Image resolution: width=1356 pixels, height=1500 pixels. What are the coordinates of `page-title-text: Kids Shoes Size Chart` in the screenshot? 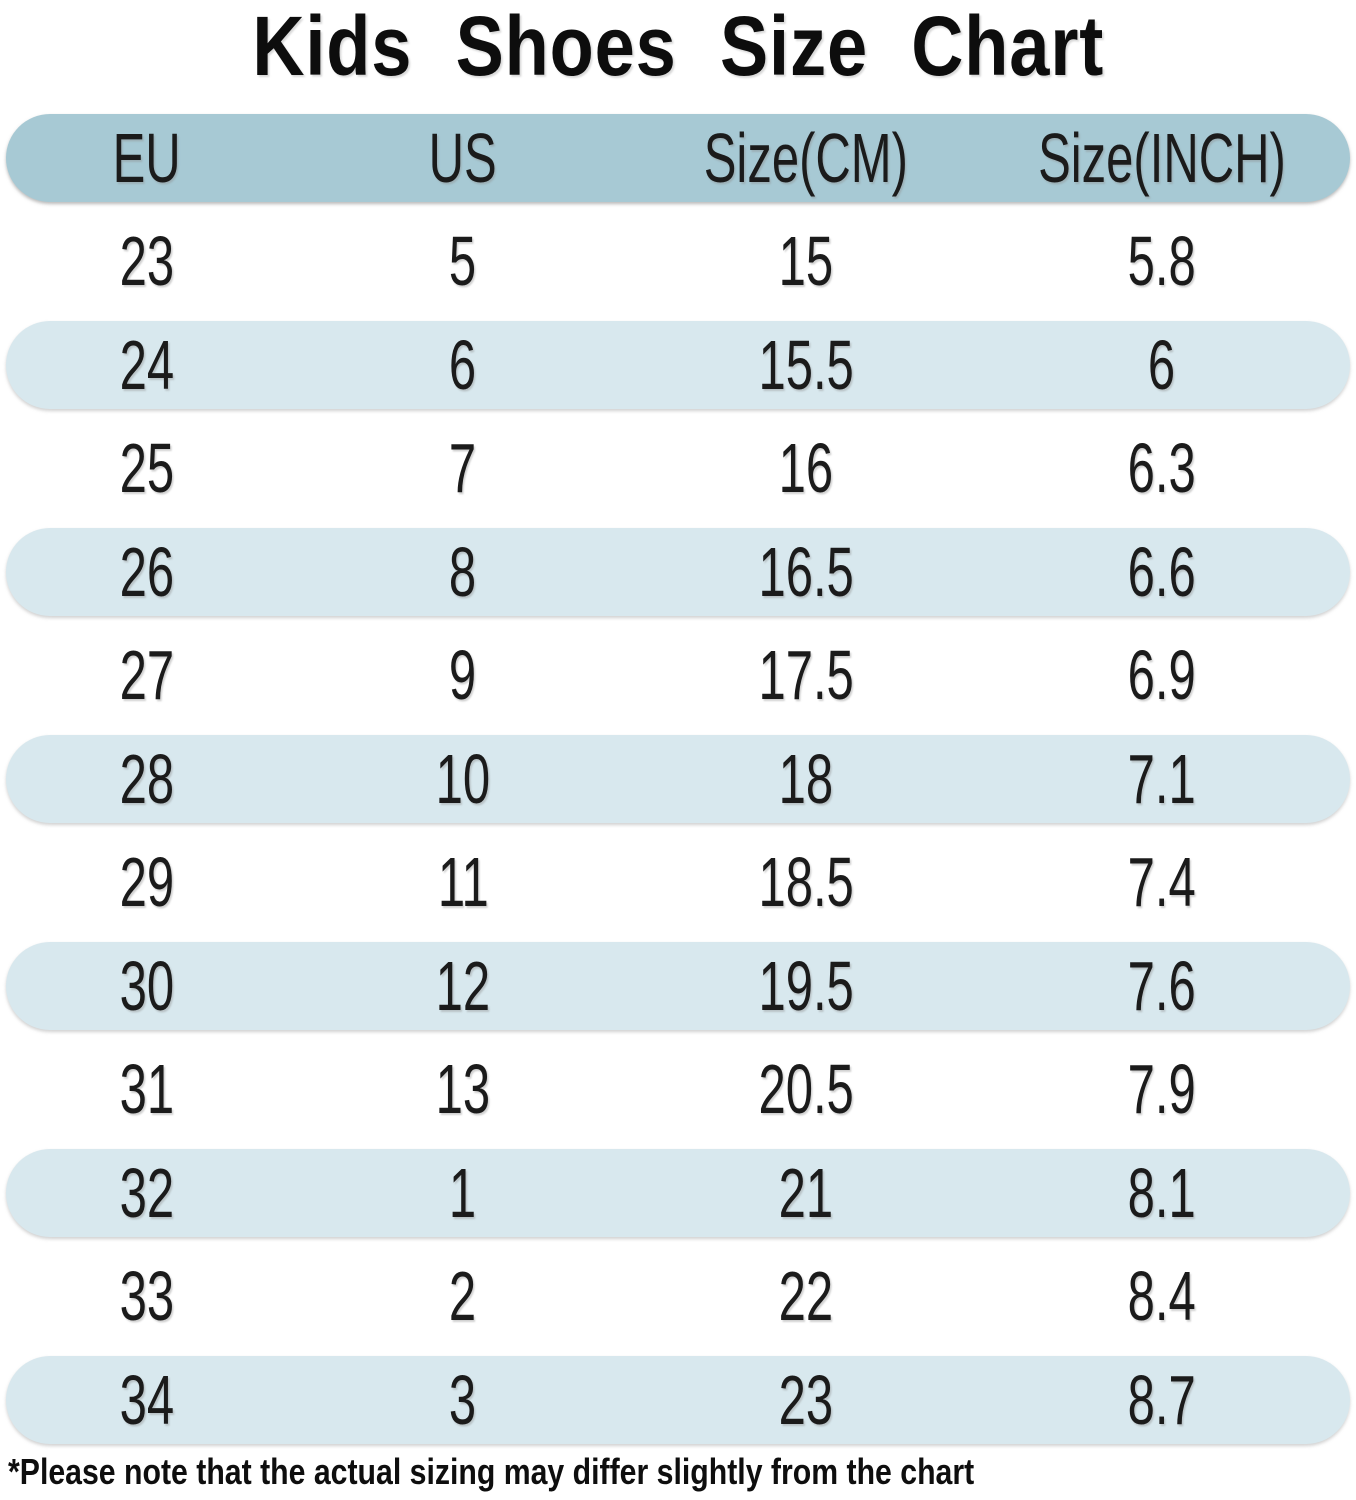 It's located at (678, 46).